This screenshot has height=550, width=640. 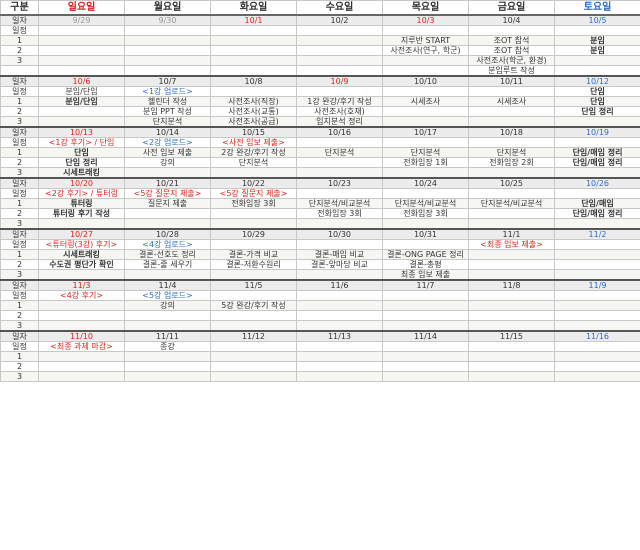 What do you see at coordinates (511, 234) in the screenshot?
I see `date-cell: 11/1` at bounding box center [511, 234].